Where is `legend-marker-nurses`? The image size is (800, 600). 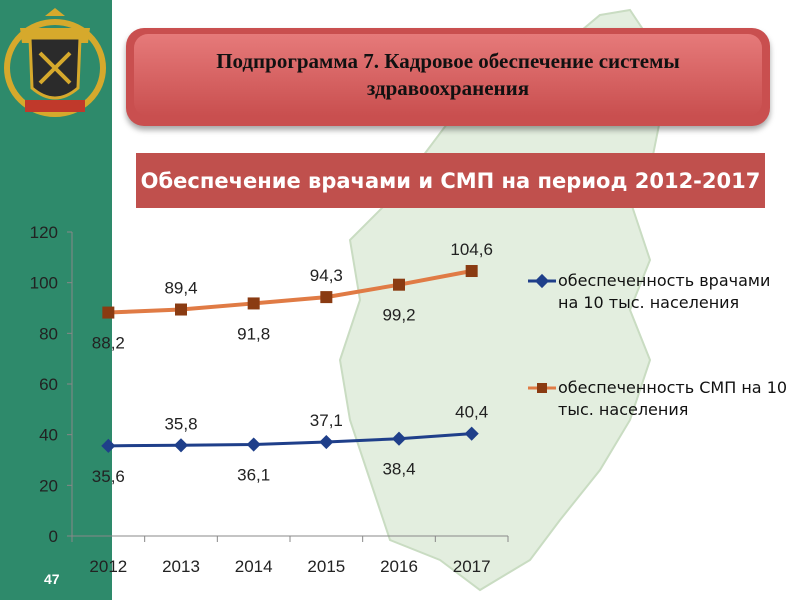 legend-marker-nurses is located at coordinates (542, 388).